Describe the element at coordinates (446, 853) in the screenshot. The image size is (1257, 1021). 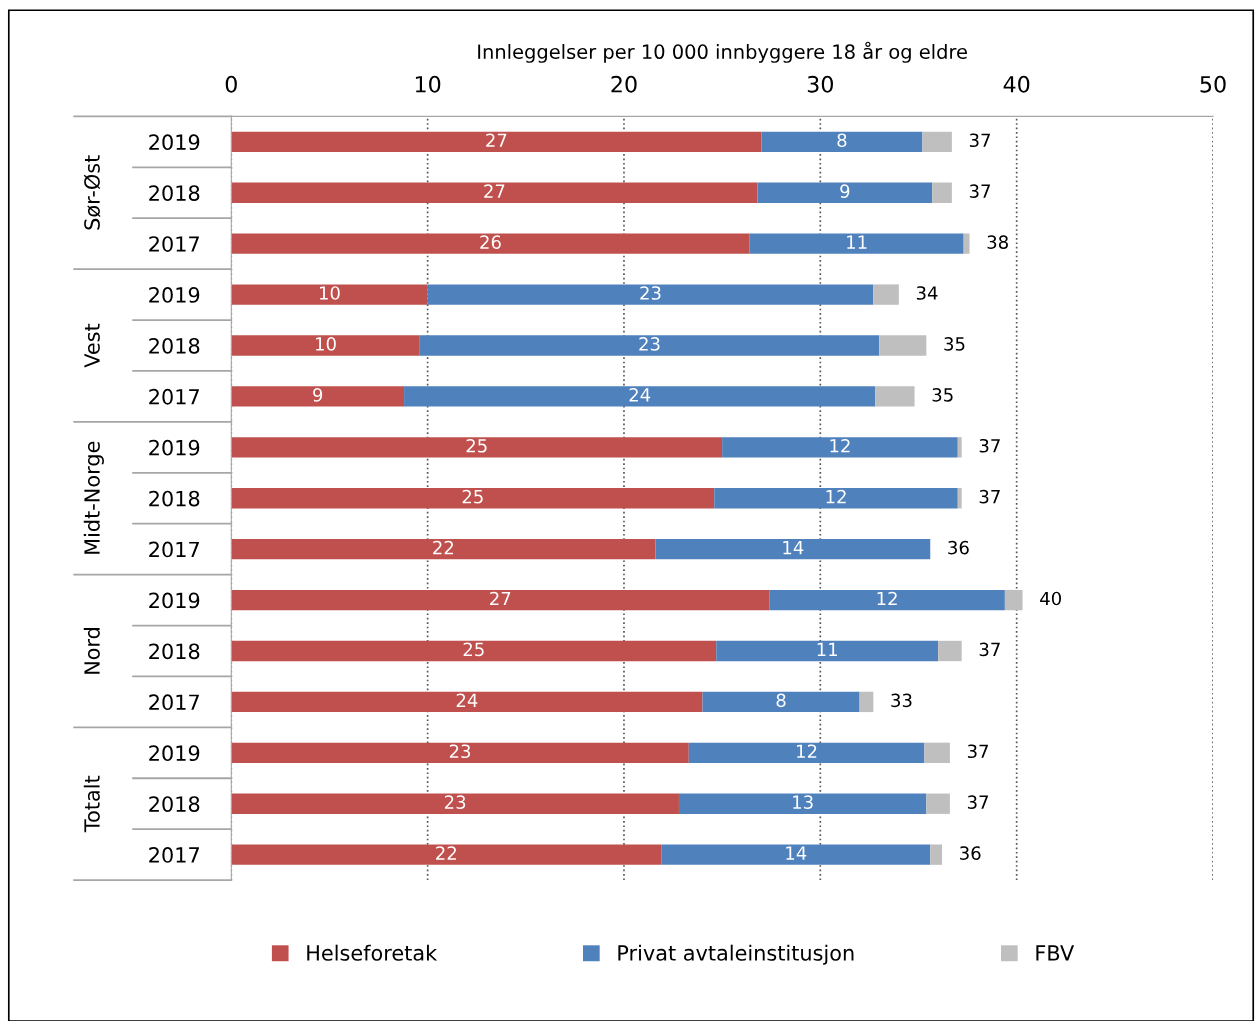
I see `data-label: 22` at that location.